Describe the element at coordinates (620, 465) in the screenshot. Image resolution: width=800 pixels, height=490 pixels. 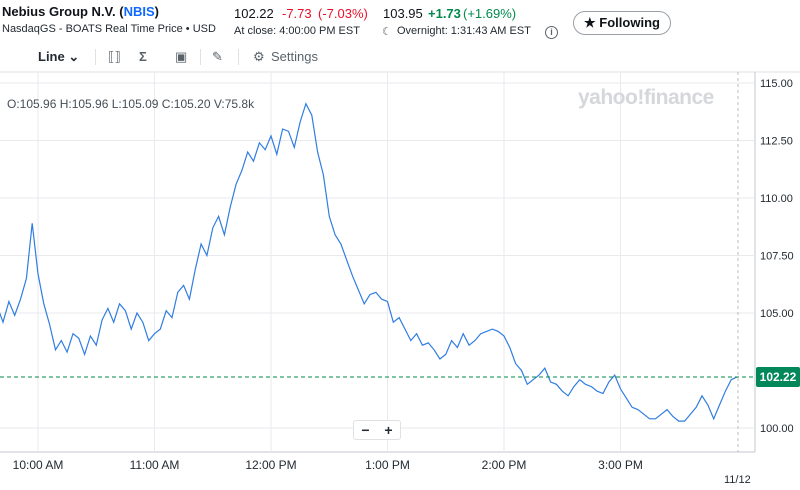
I see `x-tick-label: 3:00 PM` at that location.